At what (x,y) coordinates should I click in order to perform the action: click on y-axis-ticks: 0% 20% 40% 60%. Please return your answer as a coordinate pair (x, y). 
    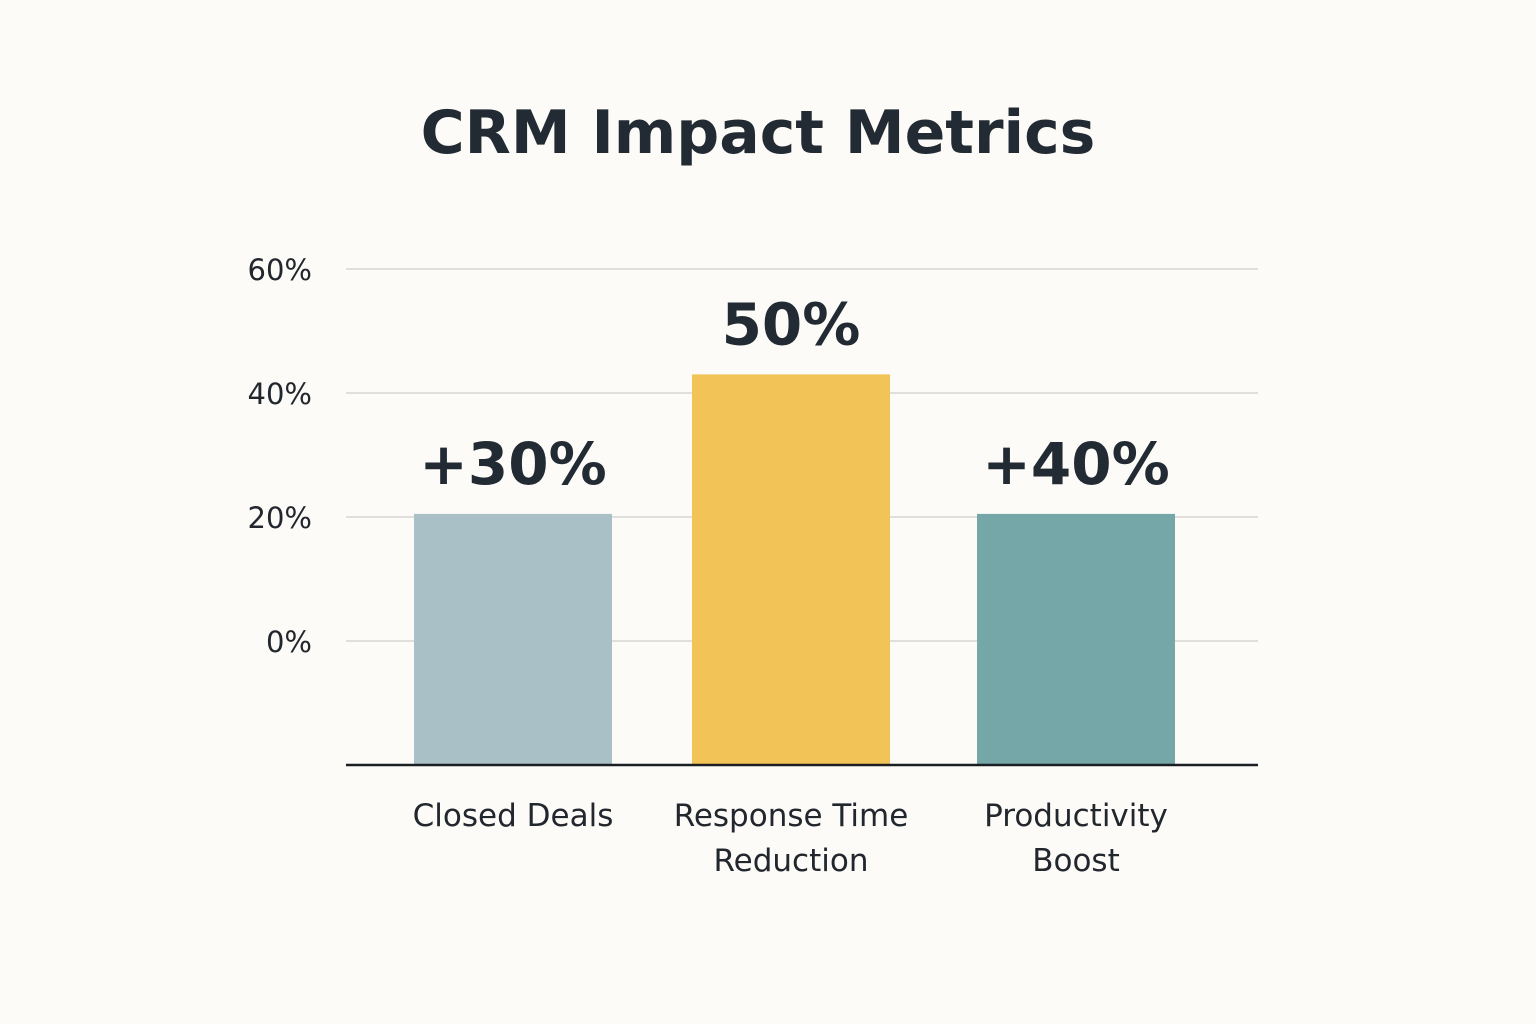
    Looking at the image, I should click on (280, 456).